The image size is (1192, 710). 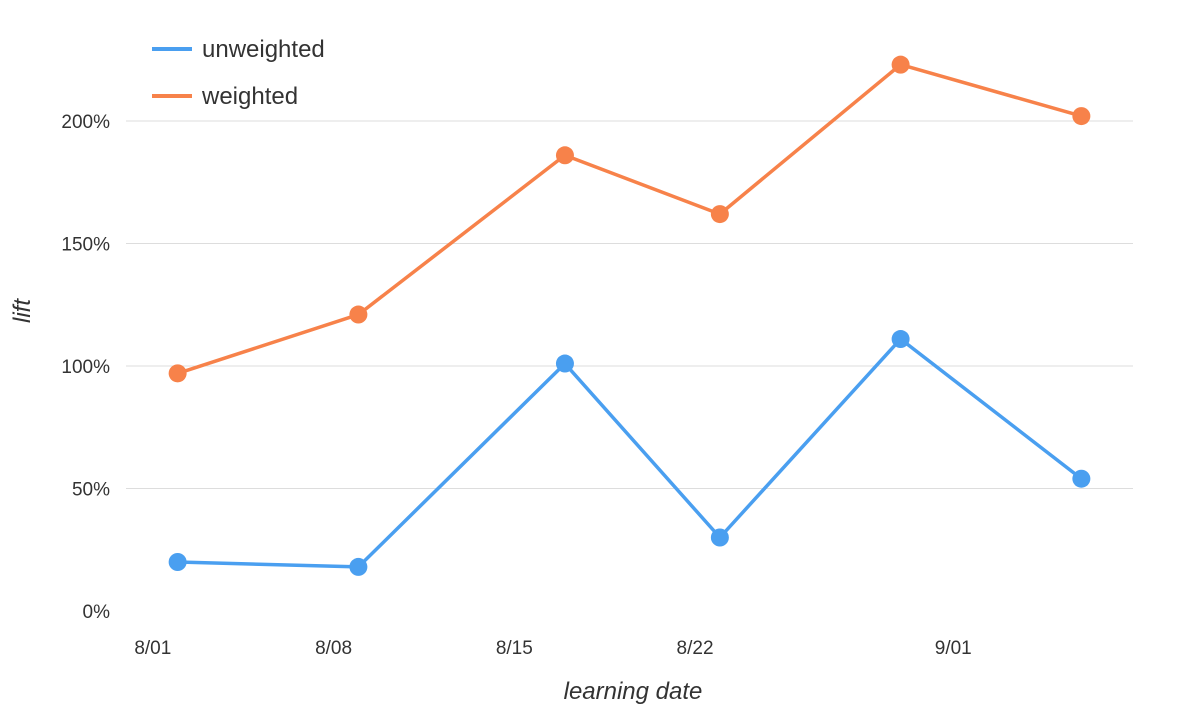 I want to click on y-tick-label: 0%, so click(x=97, y=612).